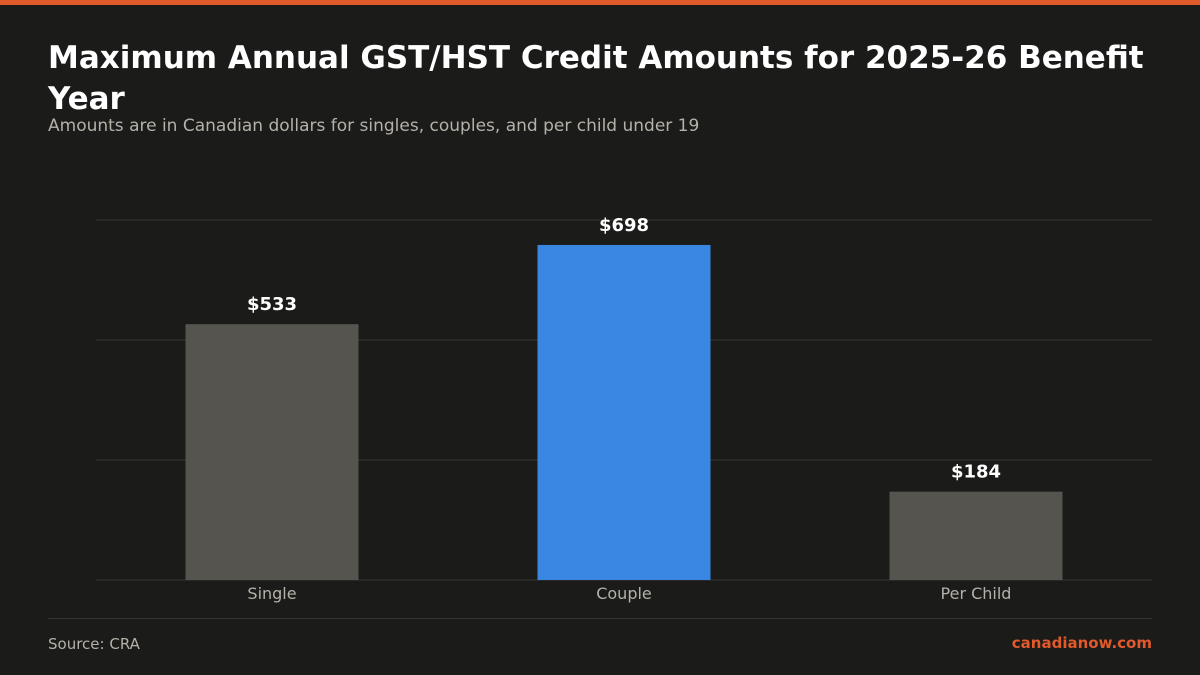  I want to click on bar-per-child, so click(976, 535).